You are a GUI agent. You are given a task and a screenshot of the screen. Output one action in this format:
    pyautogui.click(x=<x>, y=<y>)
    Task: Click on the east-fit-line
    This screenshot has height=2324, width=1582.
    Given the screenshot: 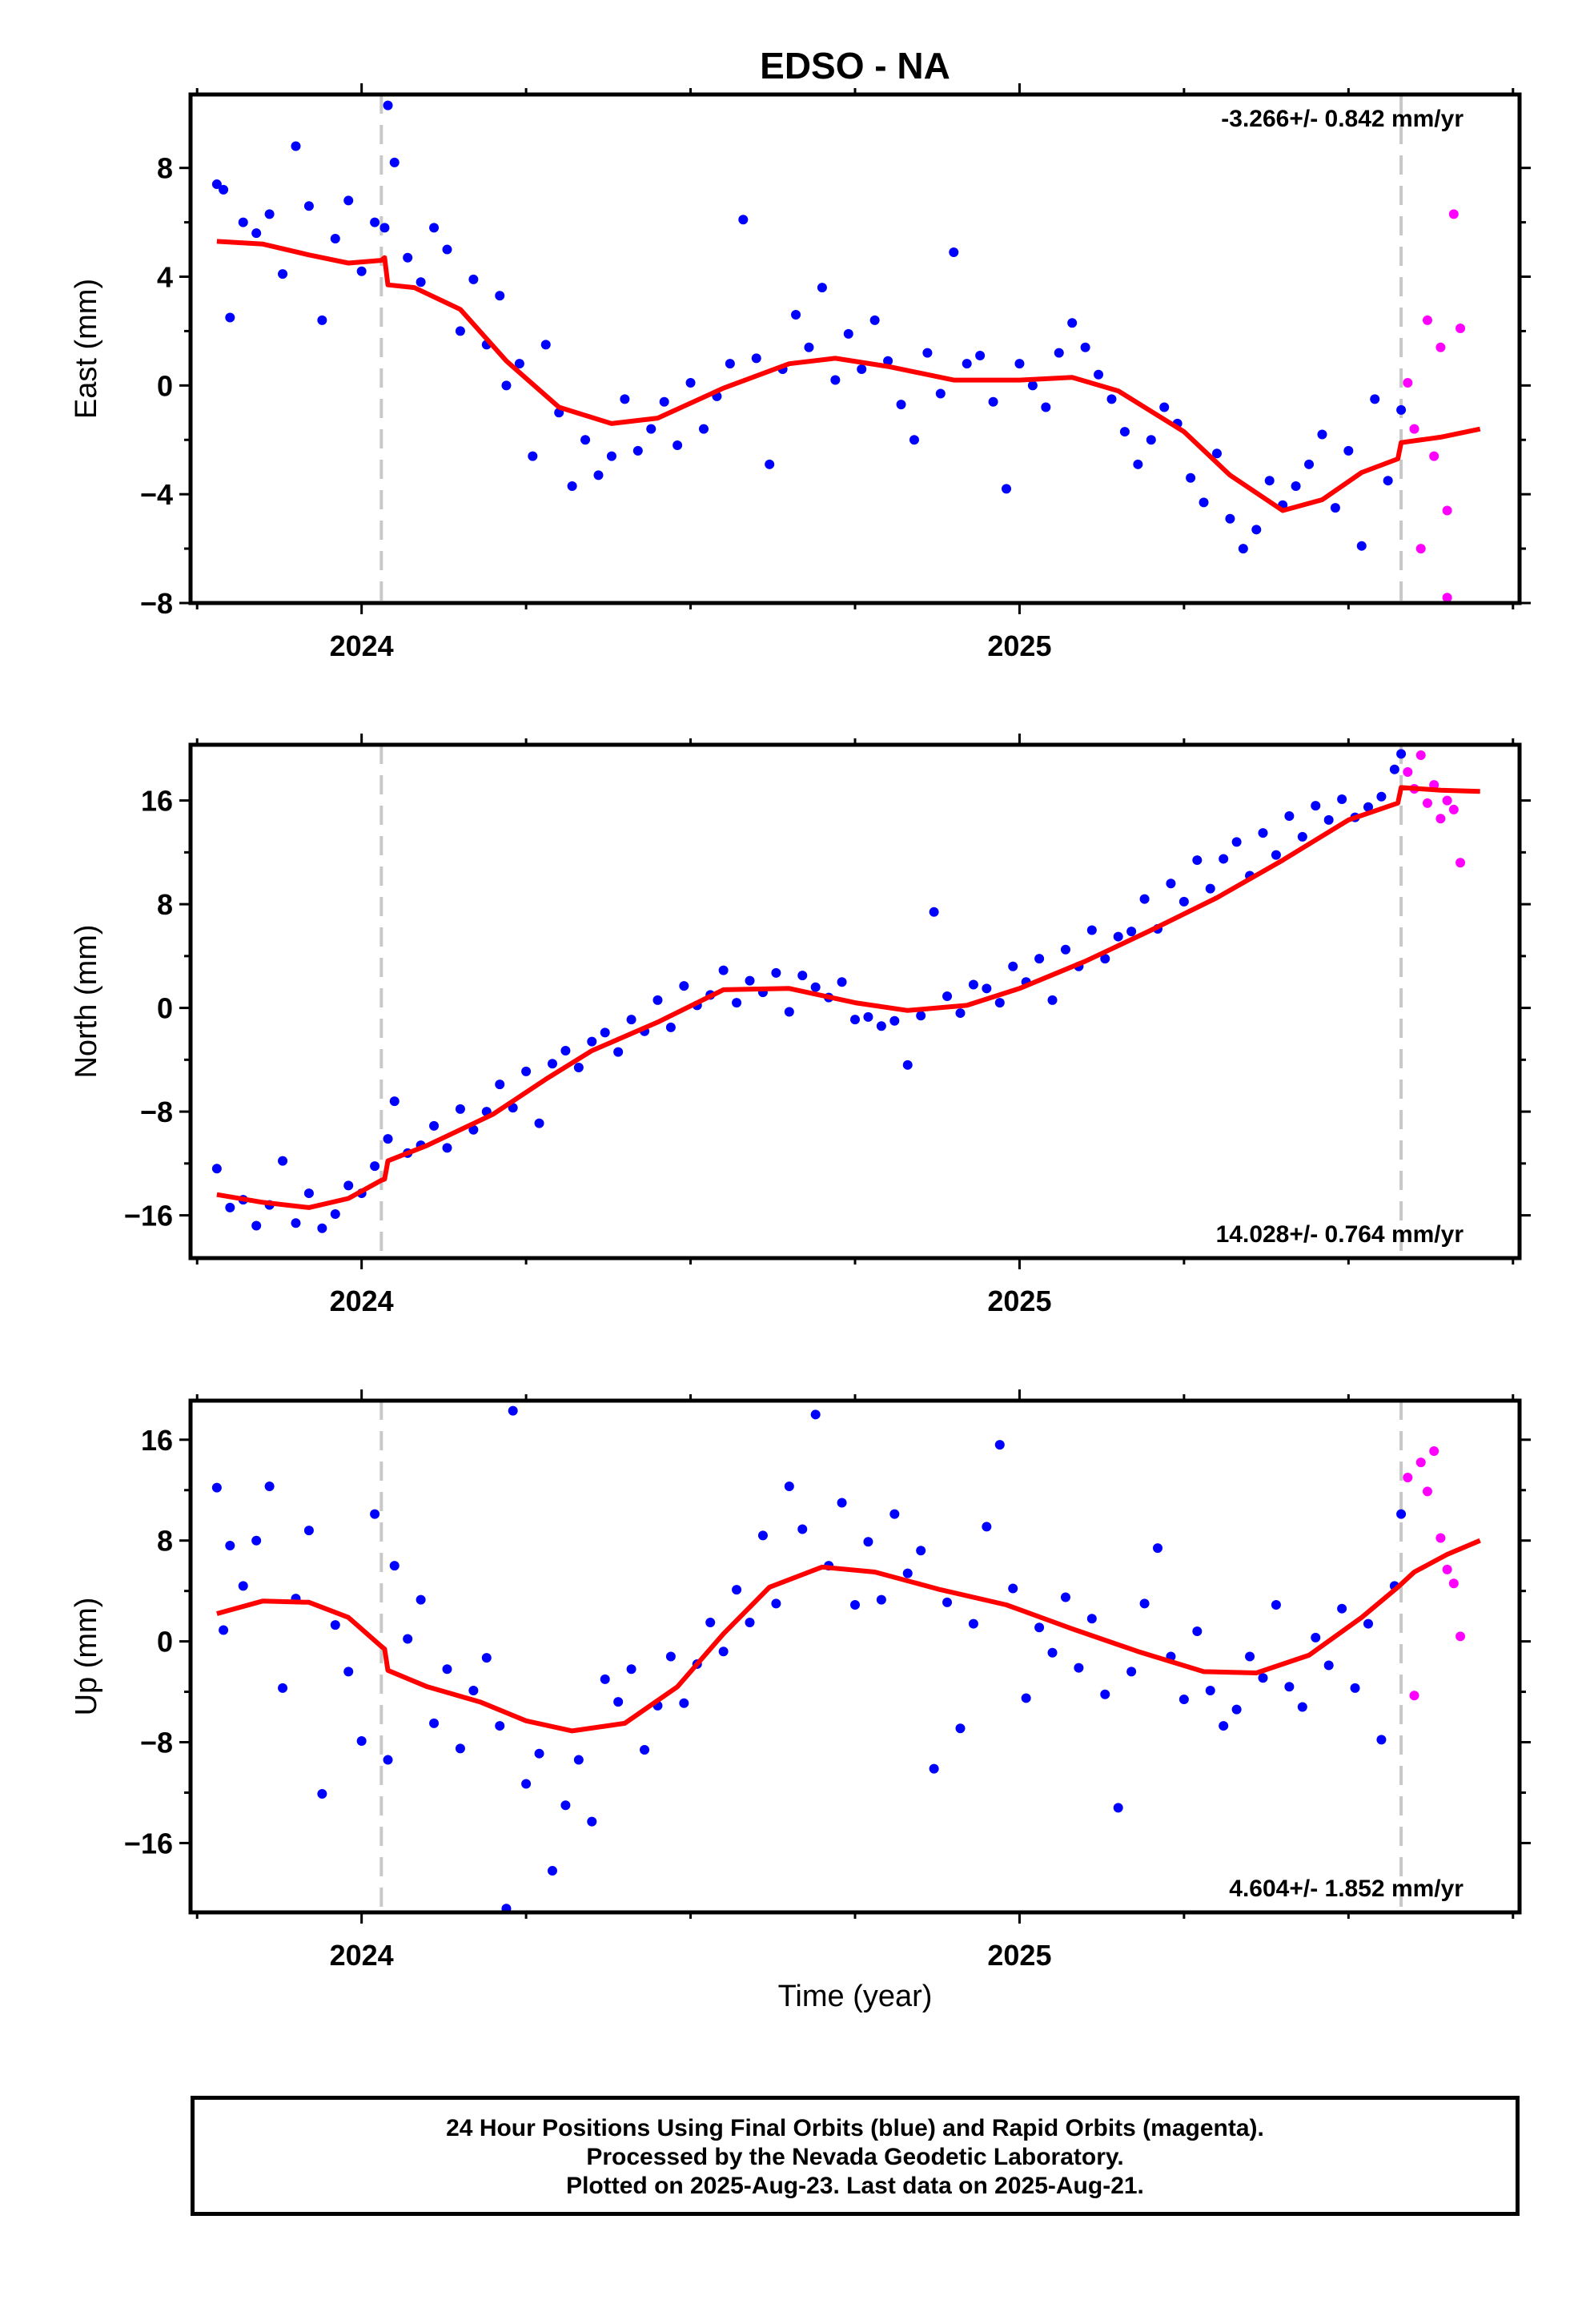 What is the action you would take?
    pyautogui.click(x=848, y=376)
    